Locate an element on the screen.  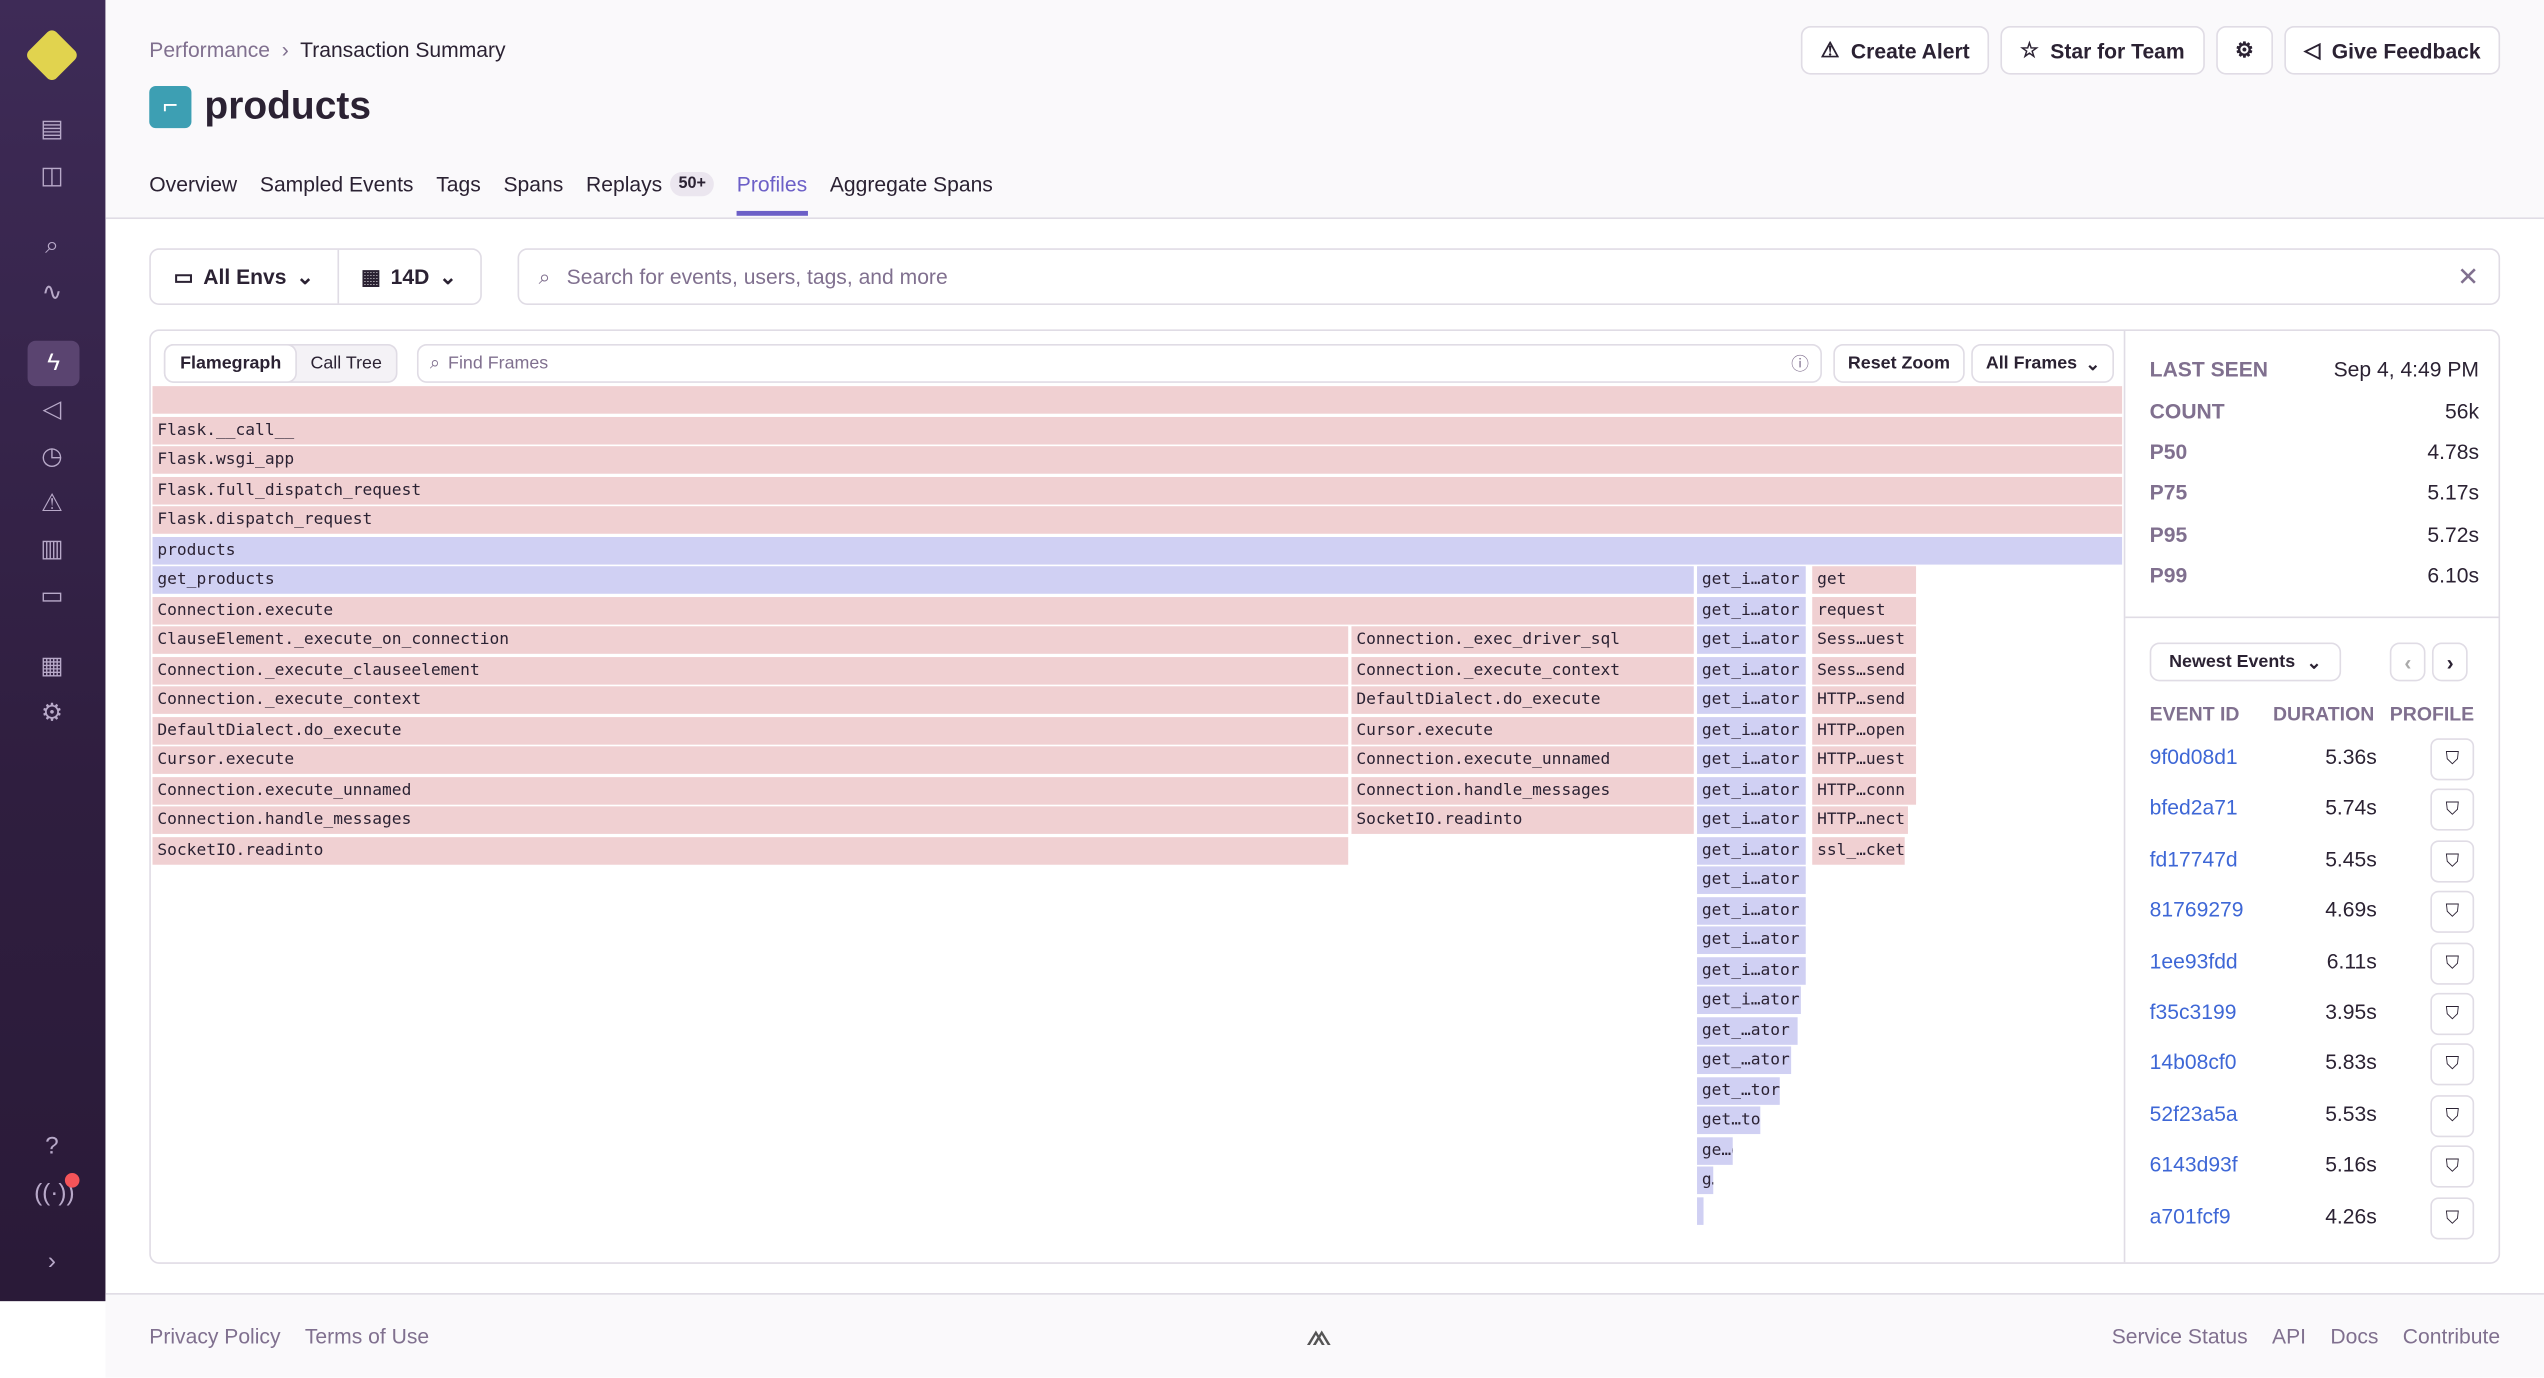
event-id-link: 14b08cf0 is located at coordinates (2193, 1062).